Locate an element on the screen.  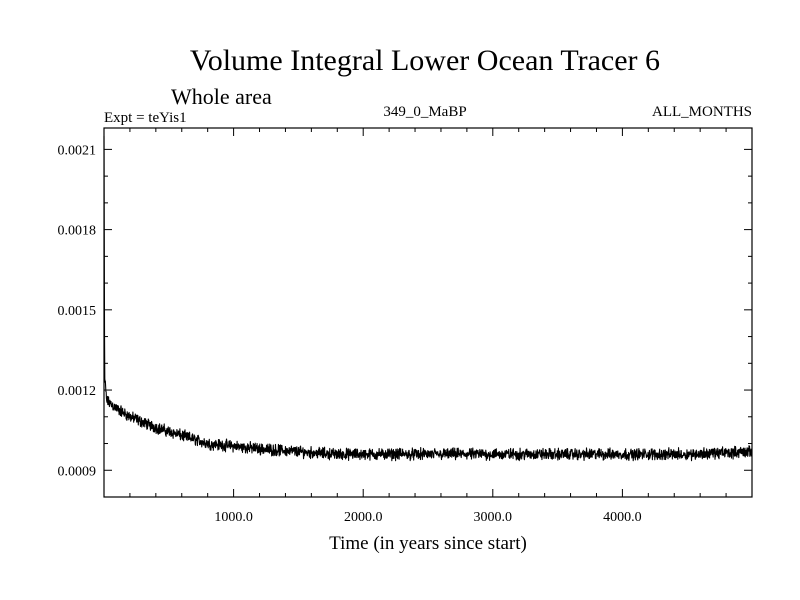
y-tick-label: 0.0009 is located at coordinates (77, 471).